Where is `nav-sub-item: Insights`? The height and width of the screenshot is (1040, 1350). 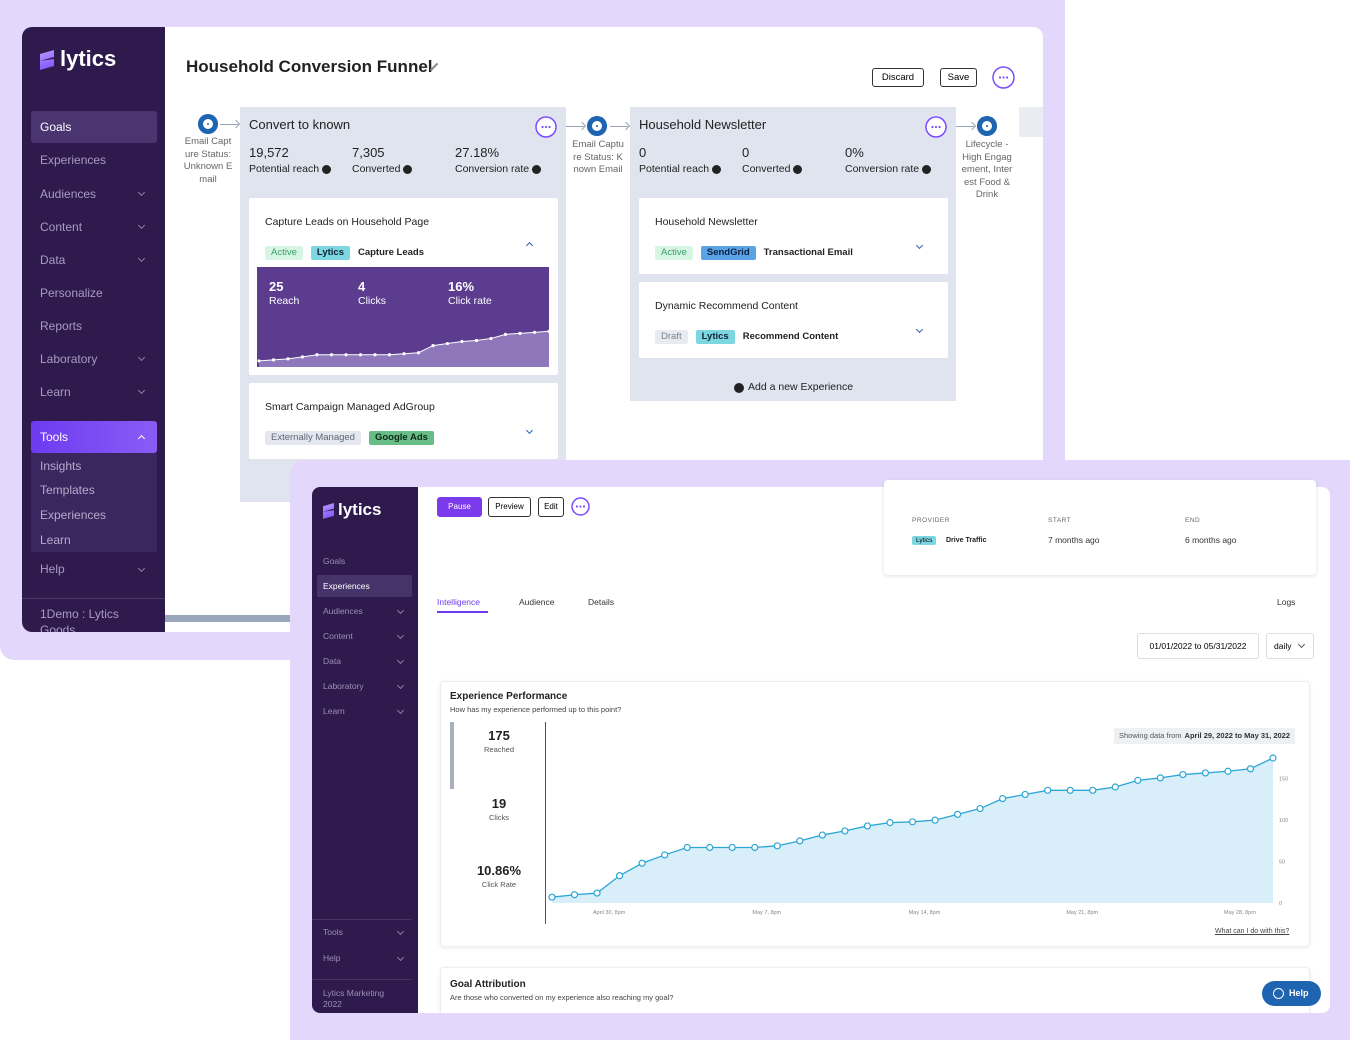 nav-sub-item: Insights is located at coordinates (61, 466).